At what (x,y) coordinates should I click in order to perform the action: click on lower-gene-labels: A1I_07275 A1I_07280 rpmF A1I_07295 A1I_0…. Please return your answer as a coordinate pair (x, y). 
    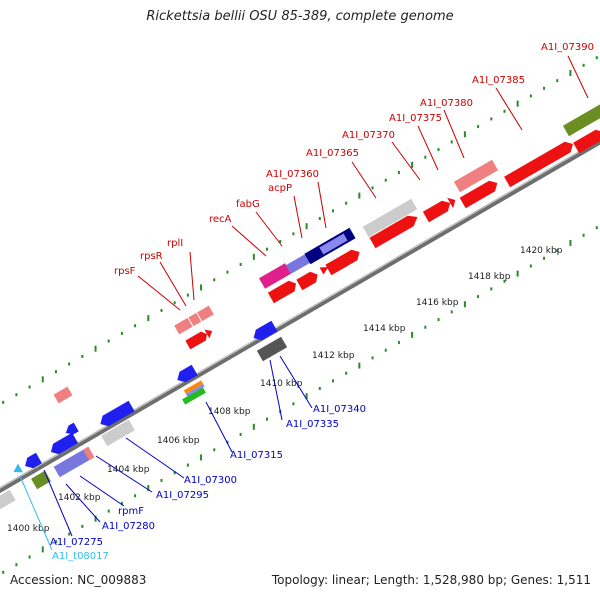
    Looking at the image, I should click on (208, 476).